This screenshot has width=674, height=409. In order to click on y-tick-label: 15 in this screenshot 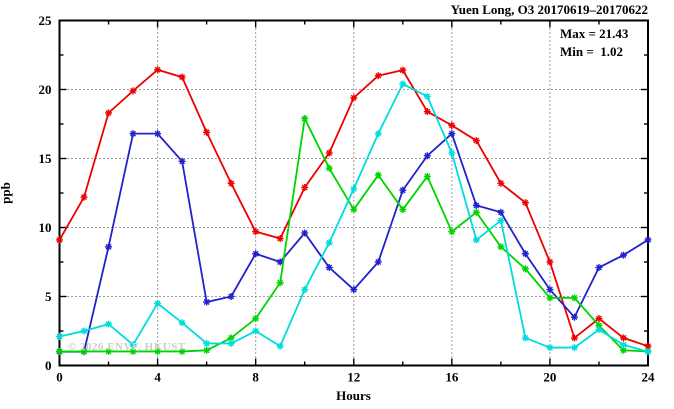, I will do `click(46, 158)`.